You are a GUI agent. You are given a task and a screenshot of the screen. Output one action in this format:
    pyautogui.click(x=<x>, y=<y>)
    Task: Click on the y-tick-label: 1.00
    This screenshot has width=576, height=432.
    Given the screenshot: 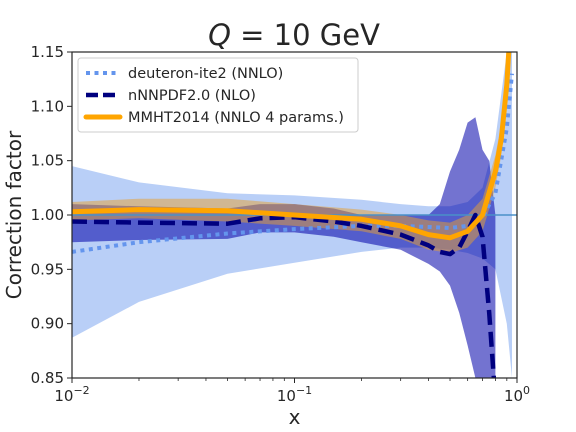 What is the action you would take?
    pyautogui.click(x=47, y=215)
    